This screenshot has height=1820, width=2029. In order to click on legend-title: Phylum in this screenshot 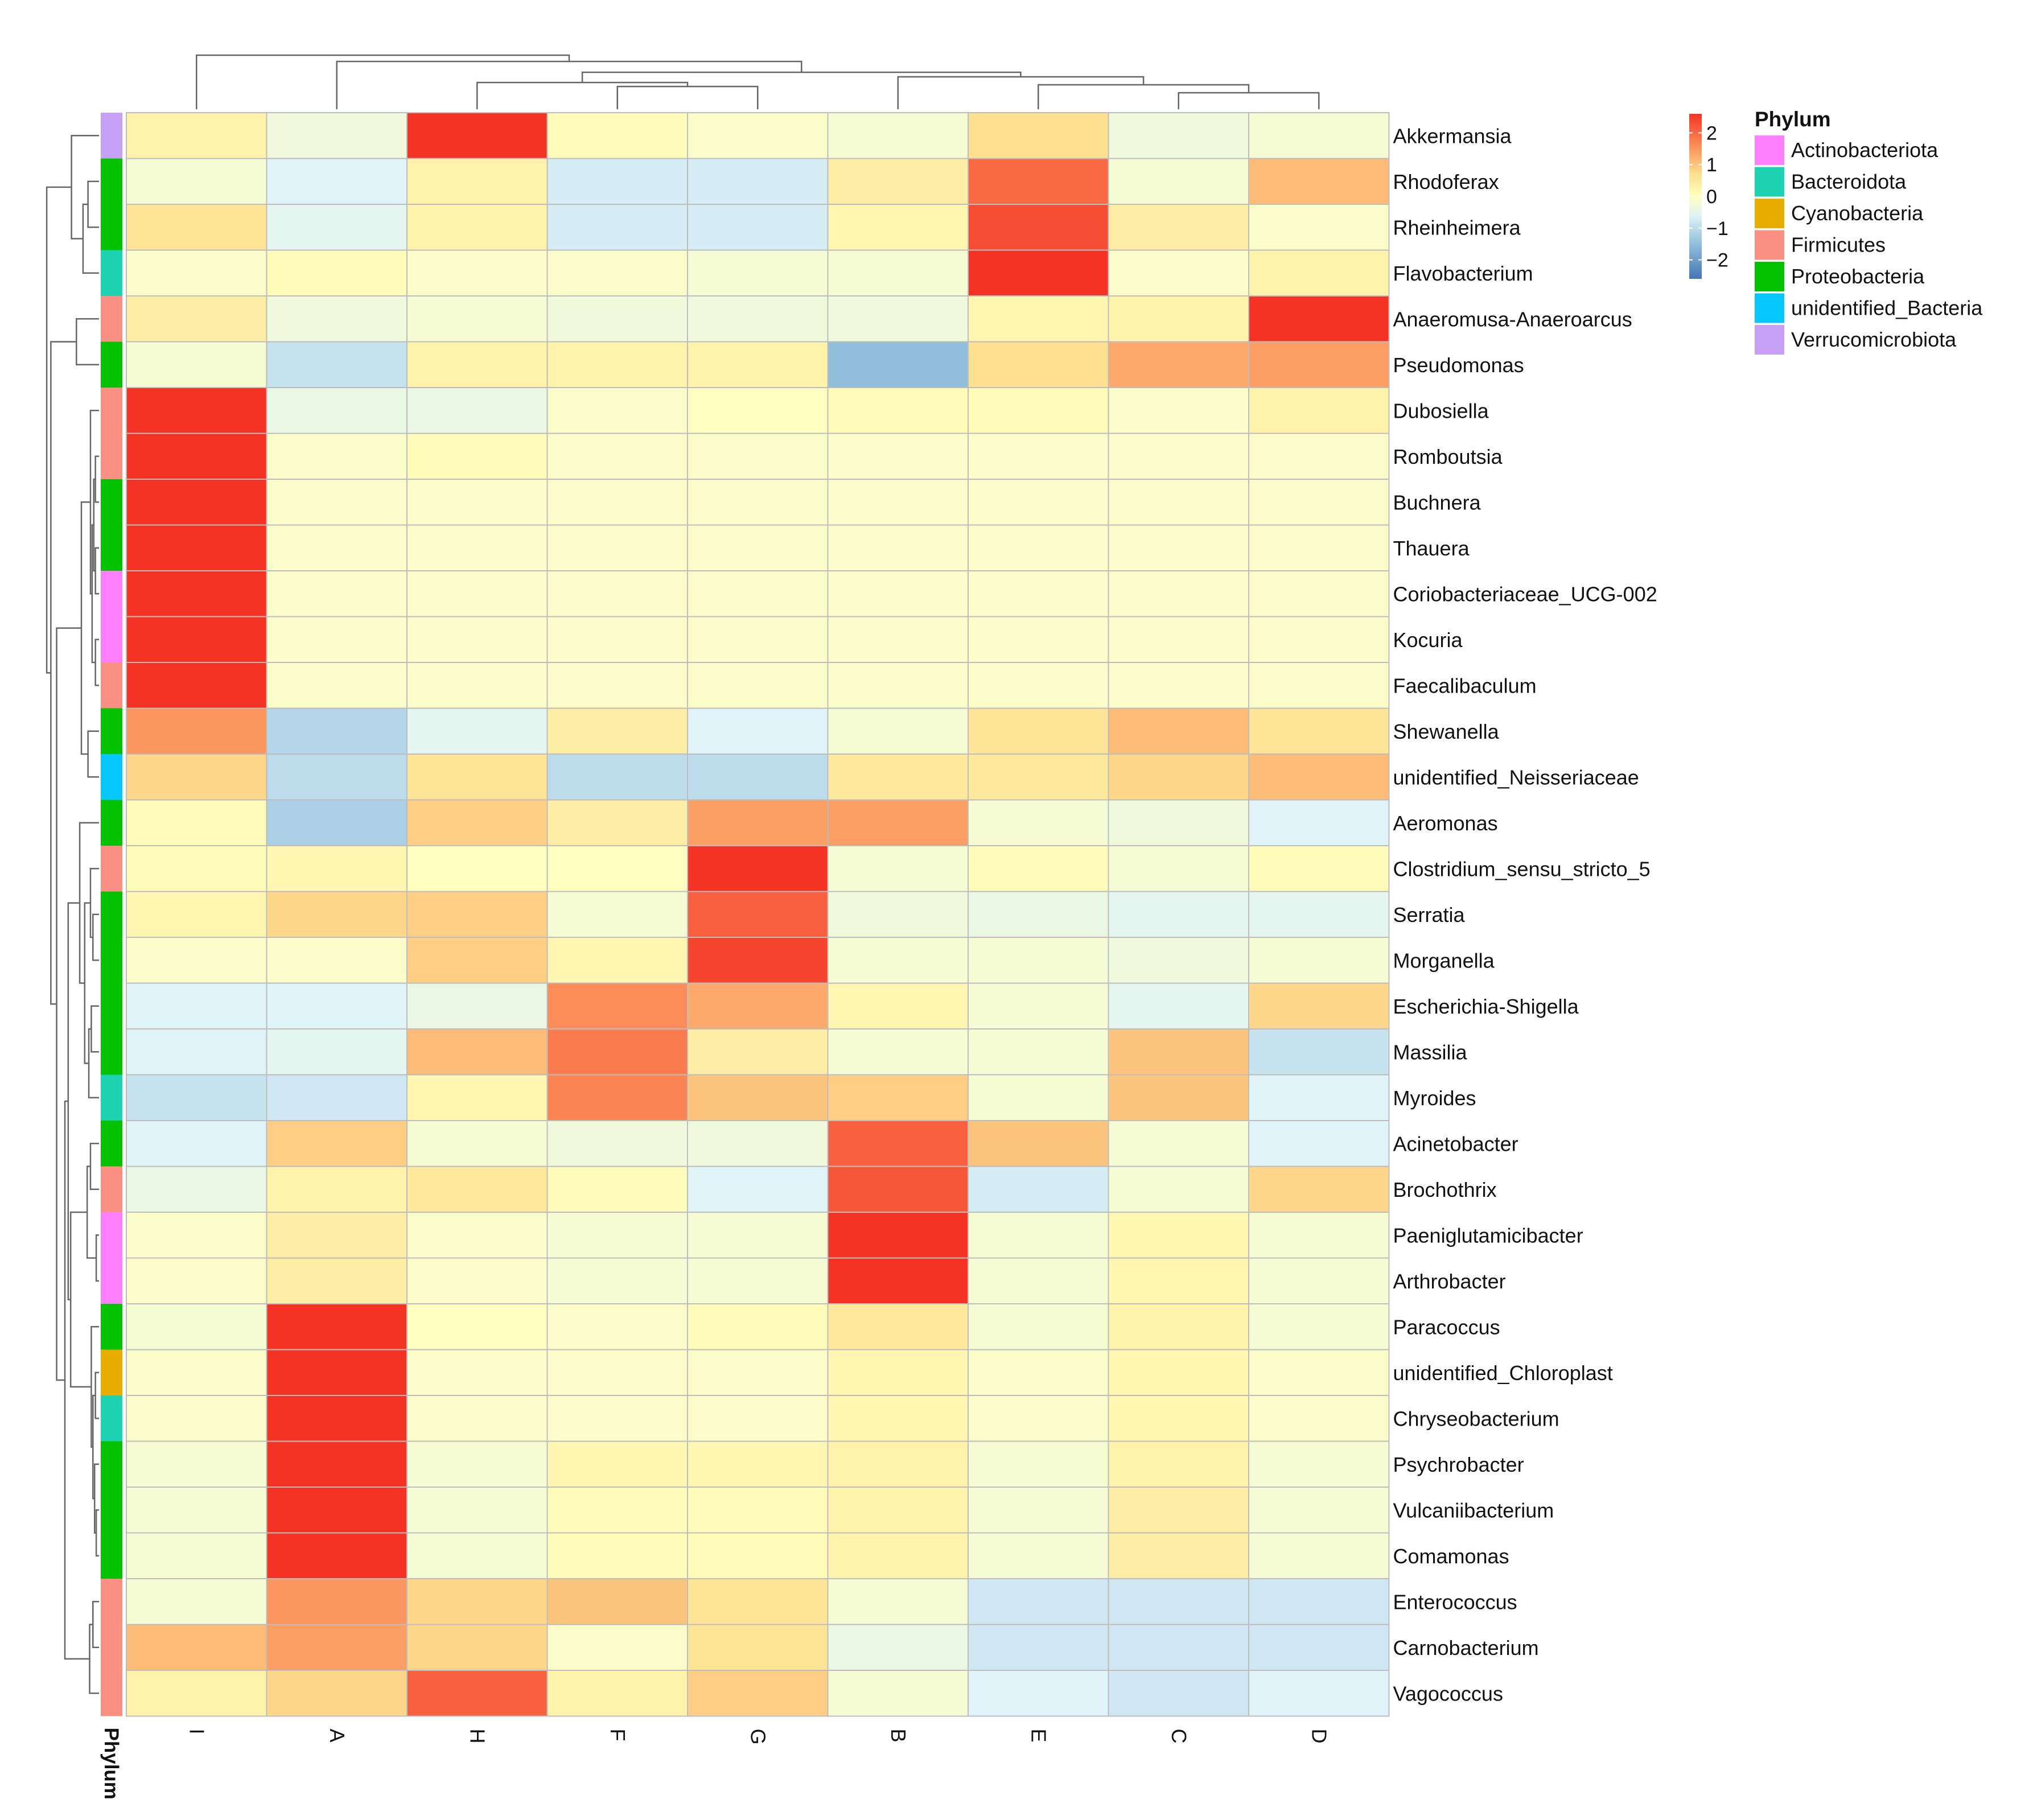, I will do `click(1793, 119)`.